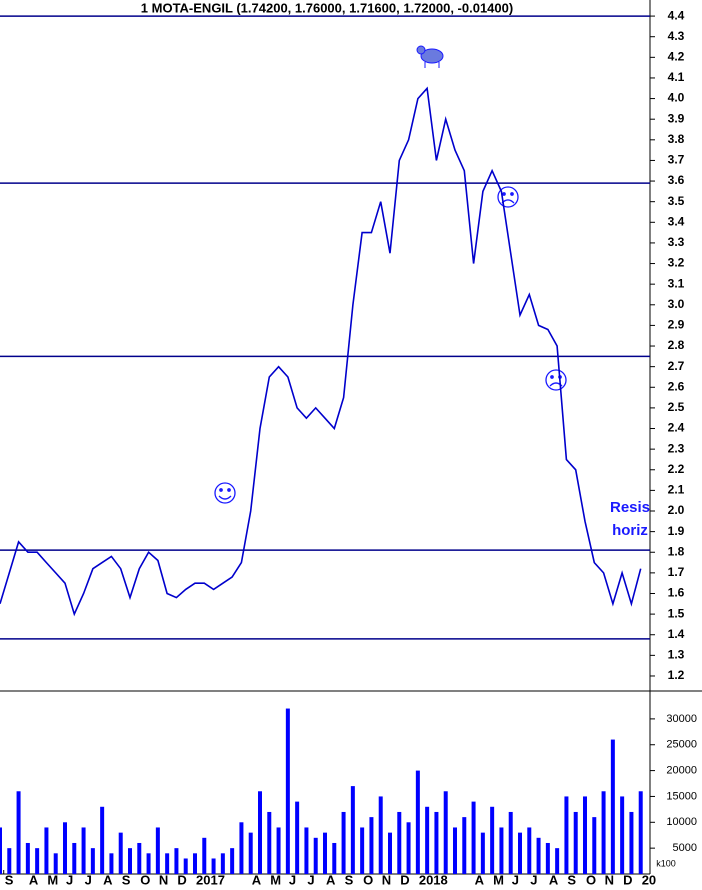 The height and width of the screenshot is (890, 702). What do you see at coordinates (676, 634) in the screenshot?
I see `y-tick-label: 1.4` at bounding box center [676, 634].